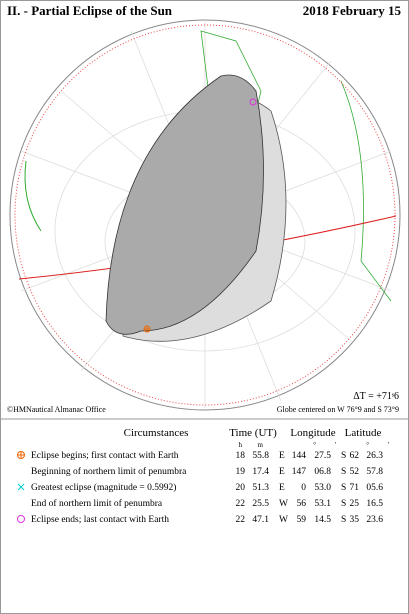  I want to click on table-cell: 62, so click(355, 456).